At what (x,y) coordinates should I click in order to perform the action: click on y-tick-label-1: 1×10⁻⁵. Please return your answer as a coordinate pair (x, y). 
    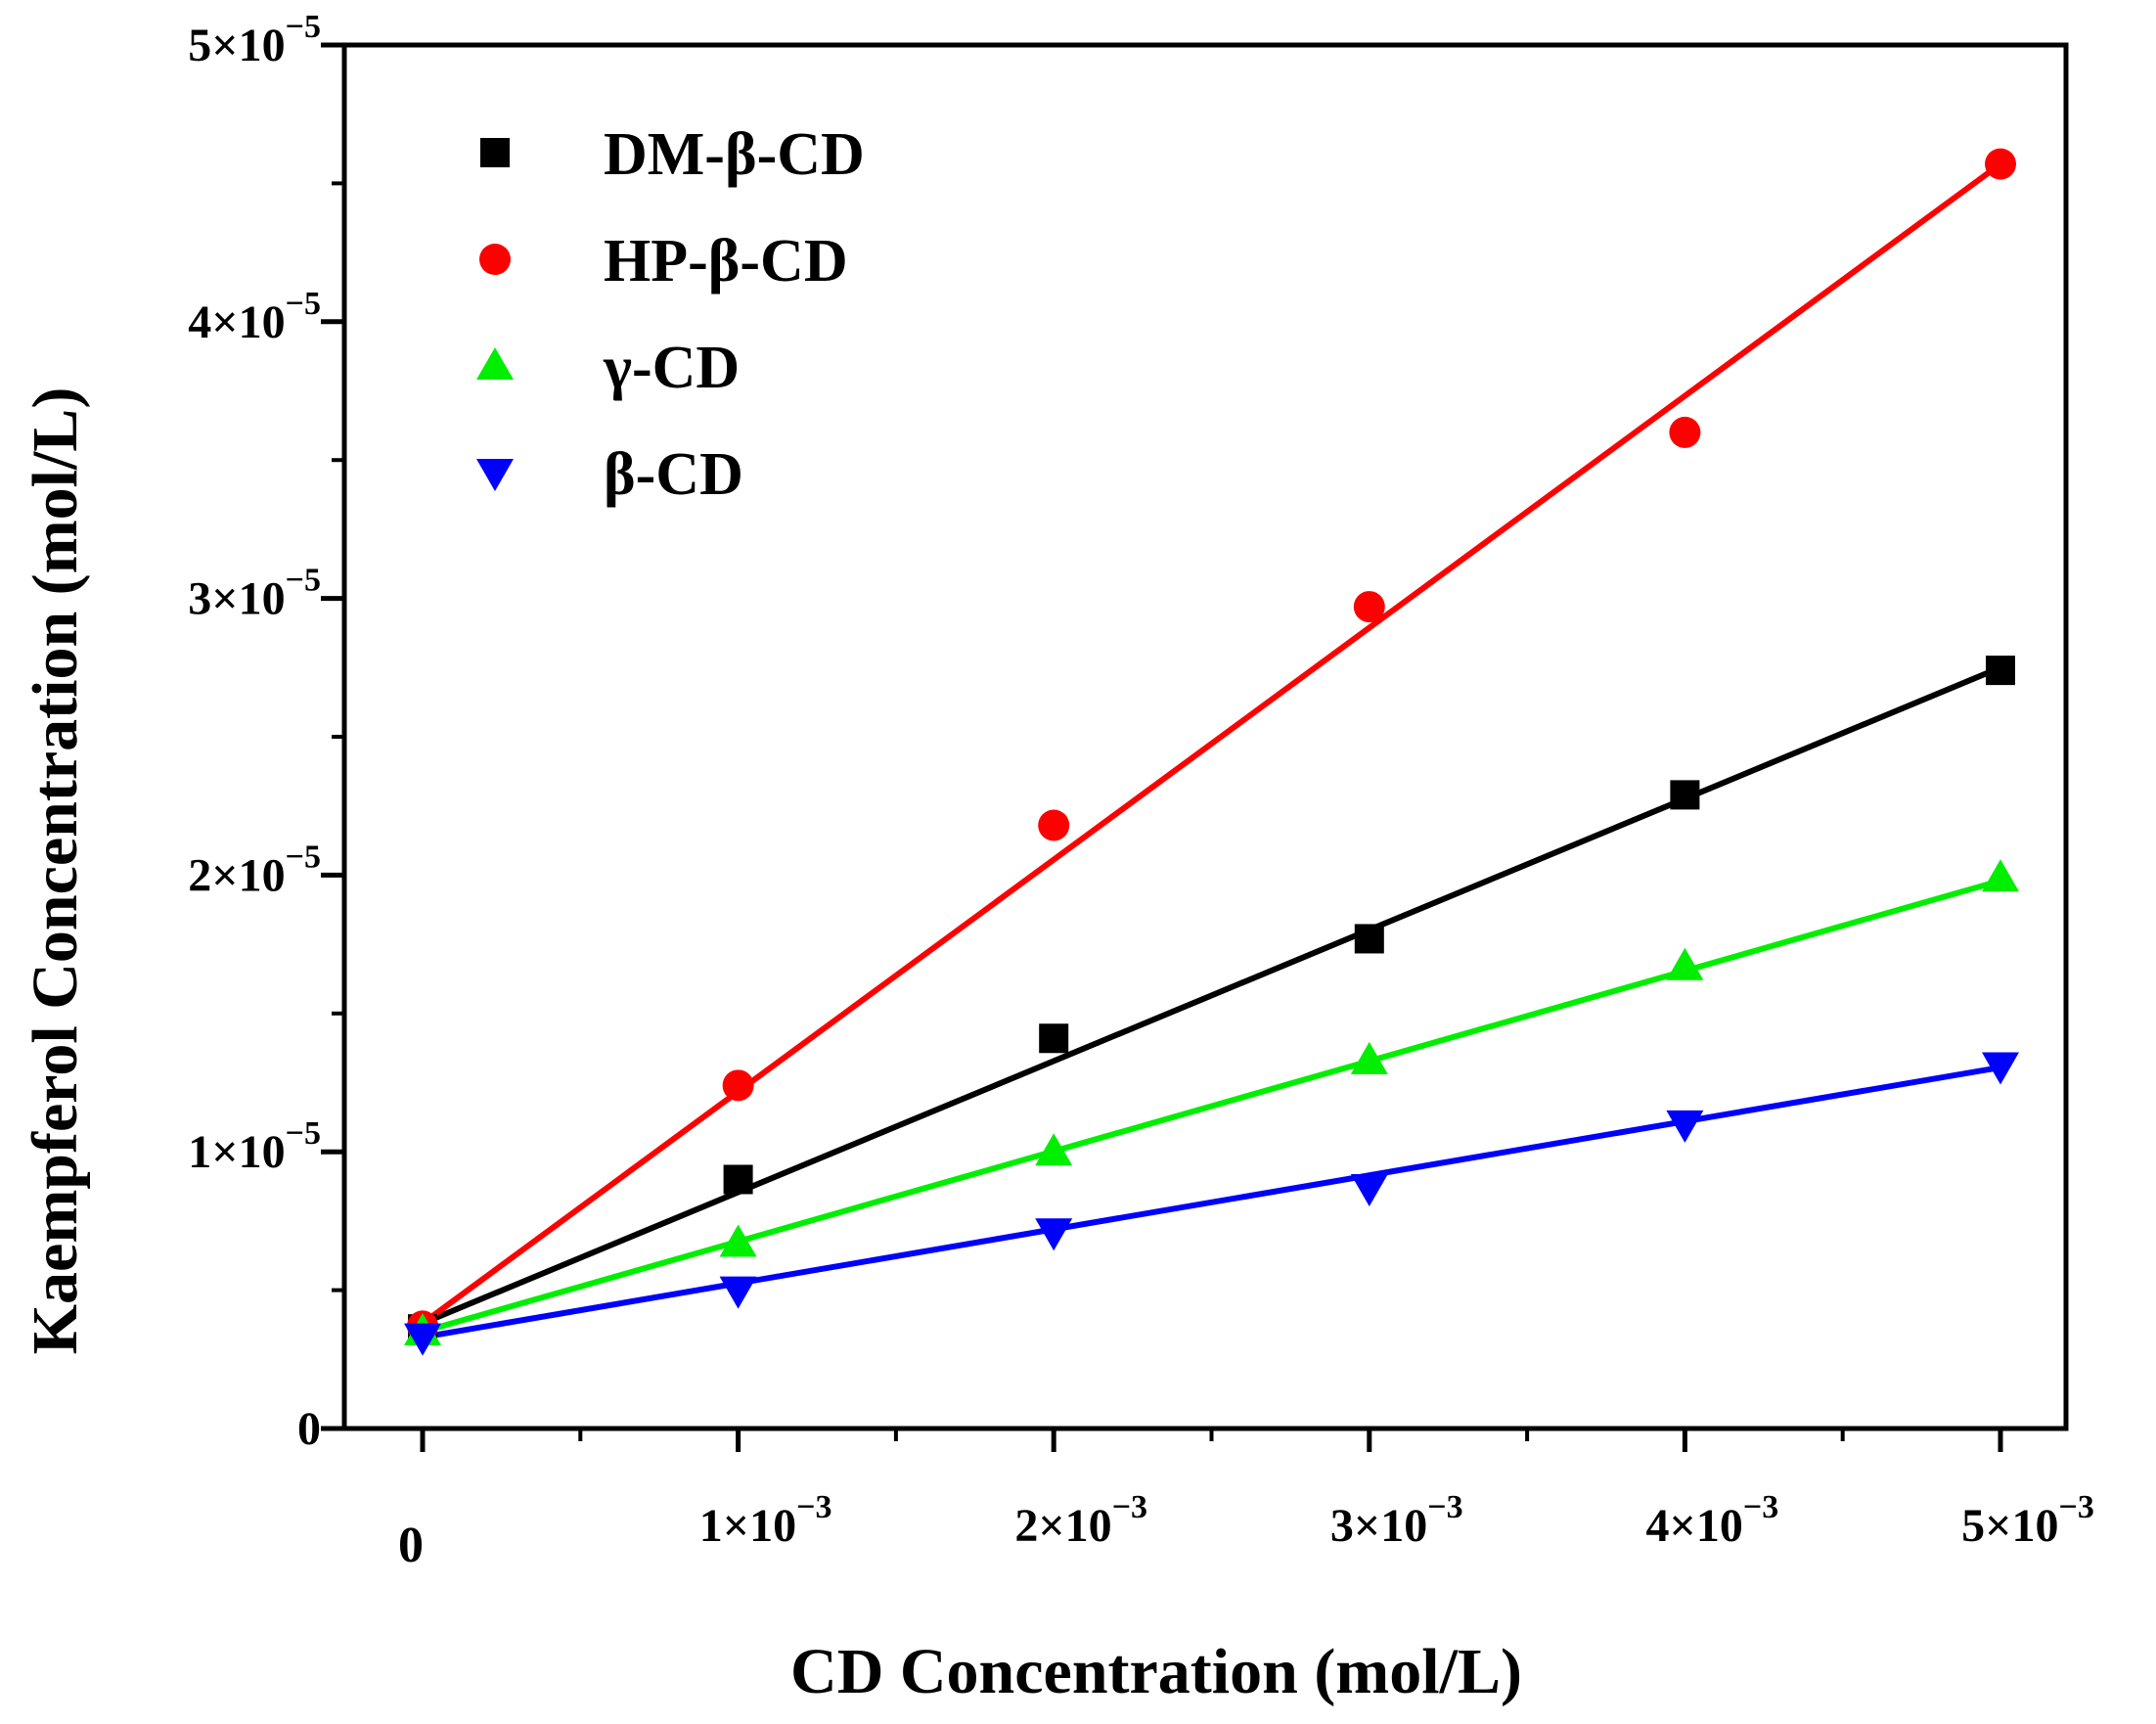
    Looking at the image, I should click on (254, 1146).